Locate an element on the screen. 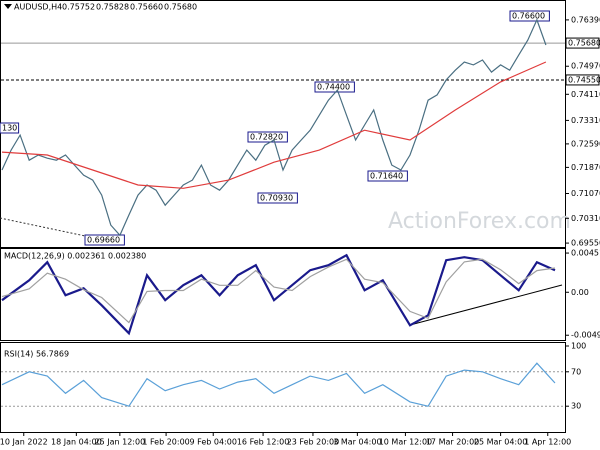 The width and height of the screenshot is (600, 450). ohlc-value: 0.75828 is located at coordinates (112, 7).